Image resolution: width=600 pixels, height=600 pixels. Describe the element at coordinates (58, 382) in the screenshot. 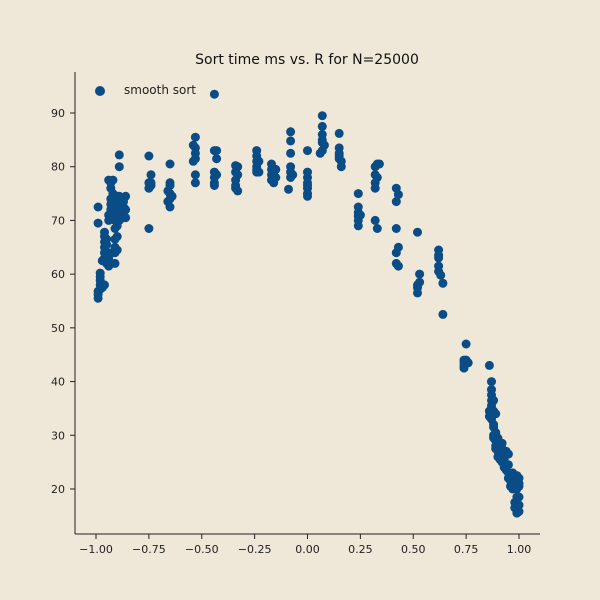

I see `y-tick-label: 40` at that location.